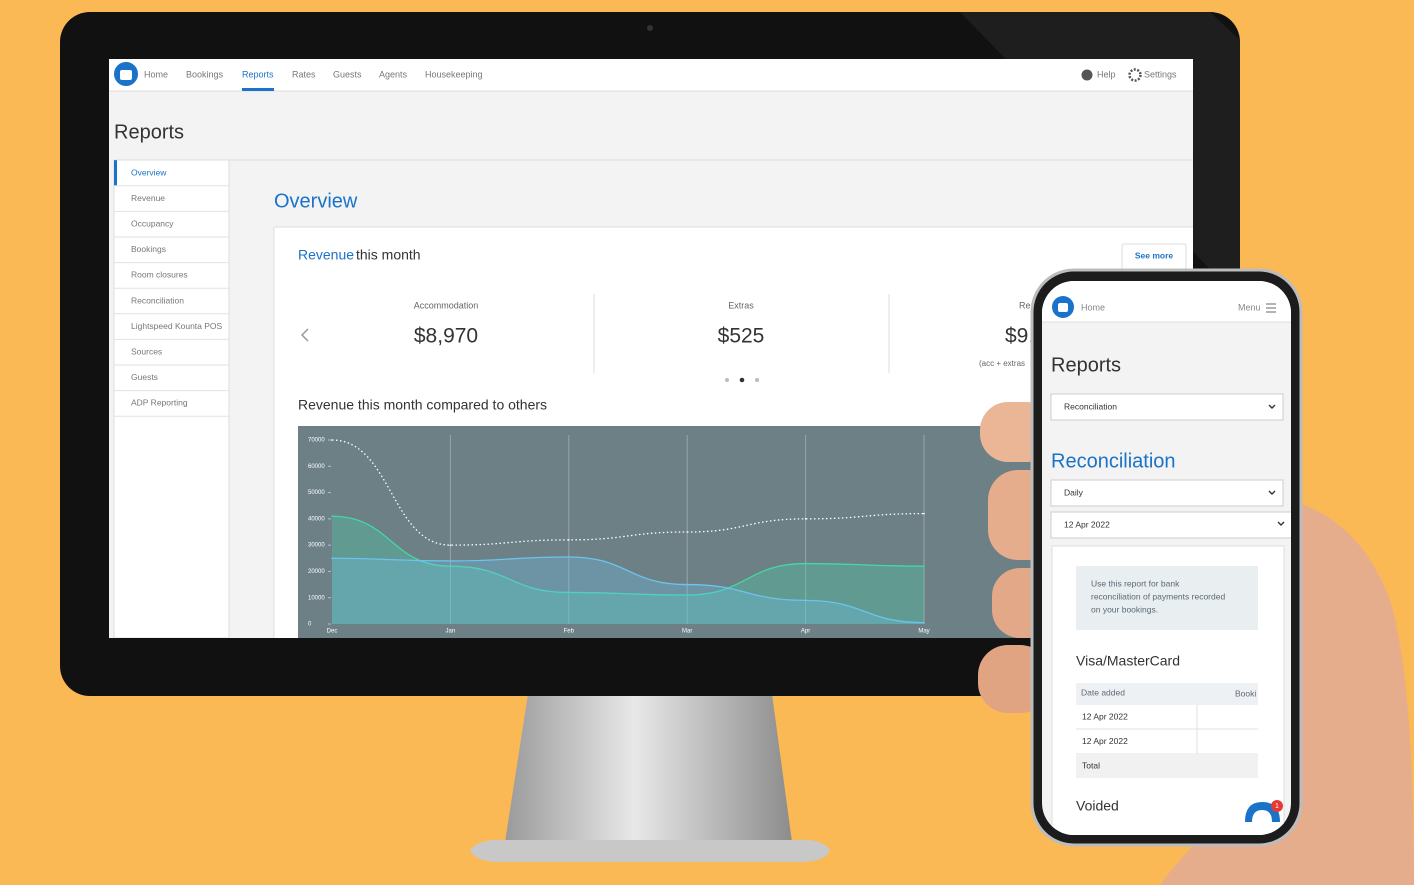 This screenshot has height=890, width=1414. I want to click on badge-count: 1, so click(1277, 806).